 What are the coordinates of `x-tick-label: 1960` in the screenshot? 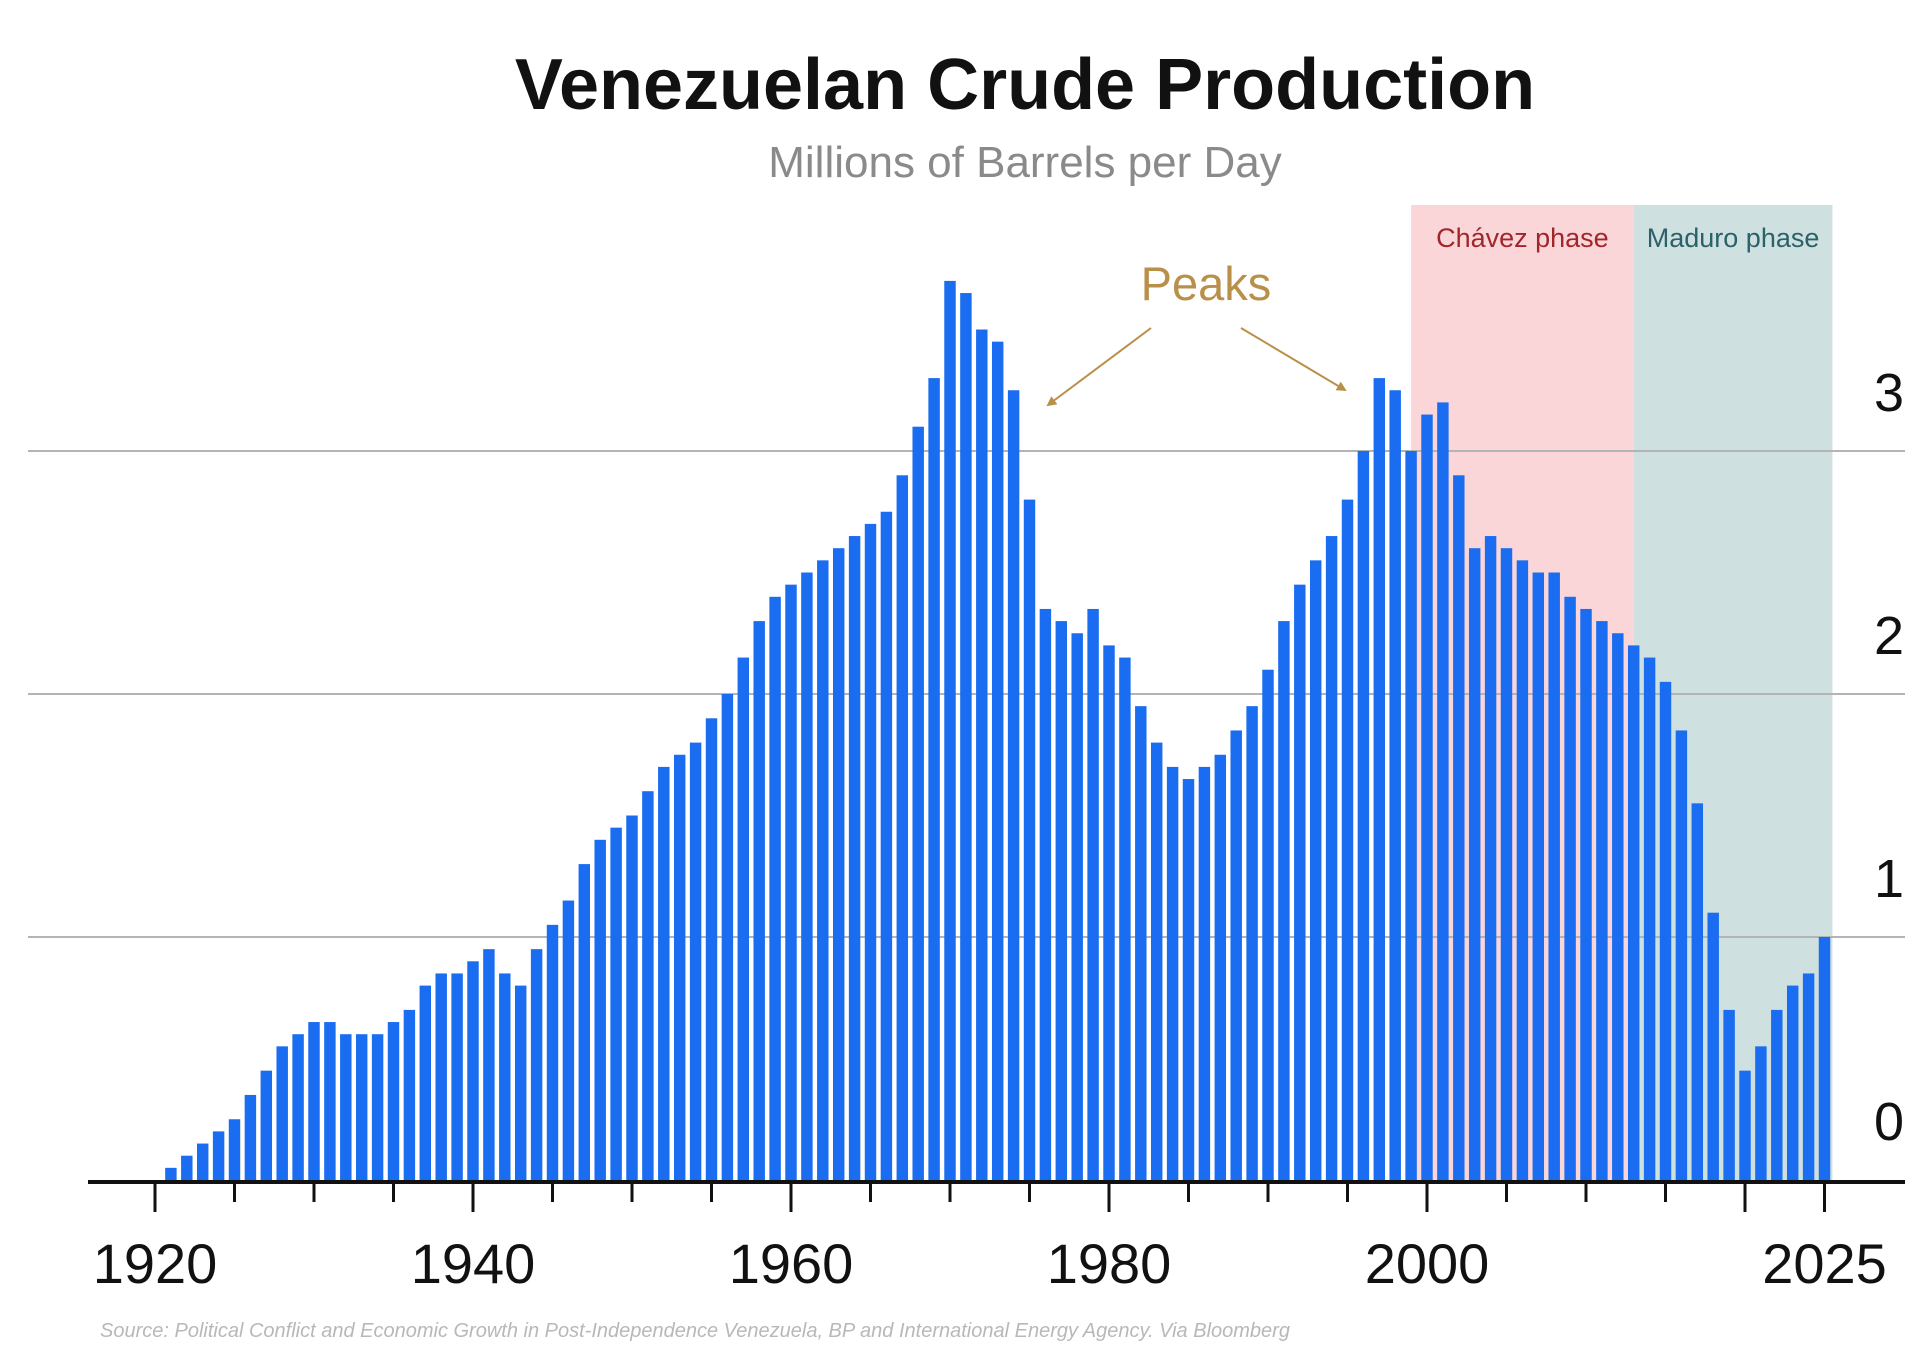 It's located at (791, 1263).